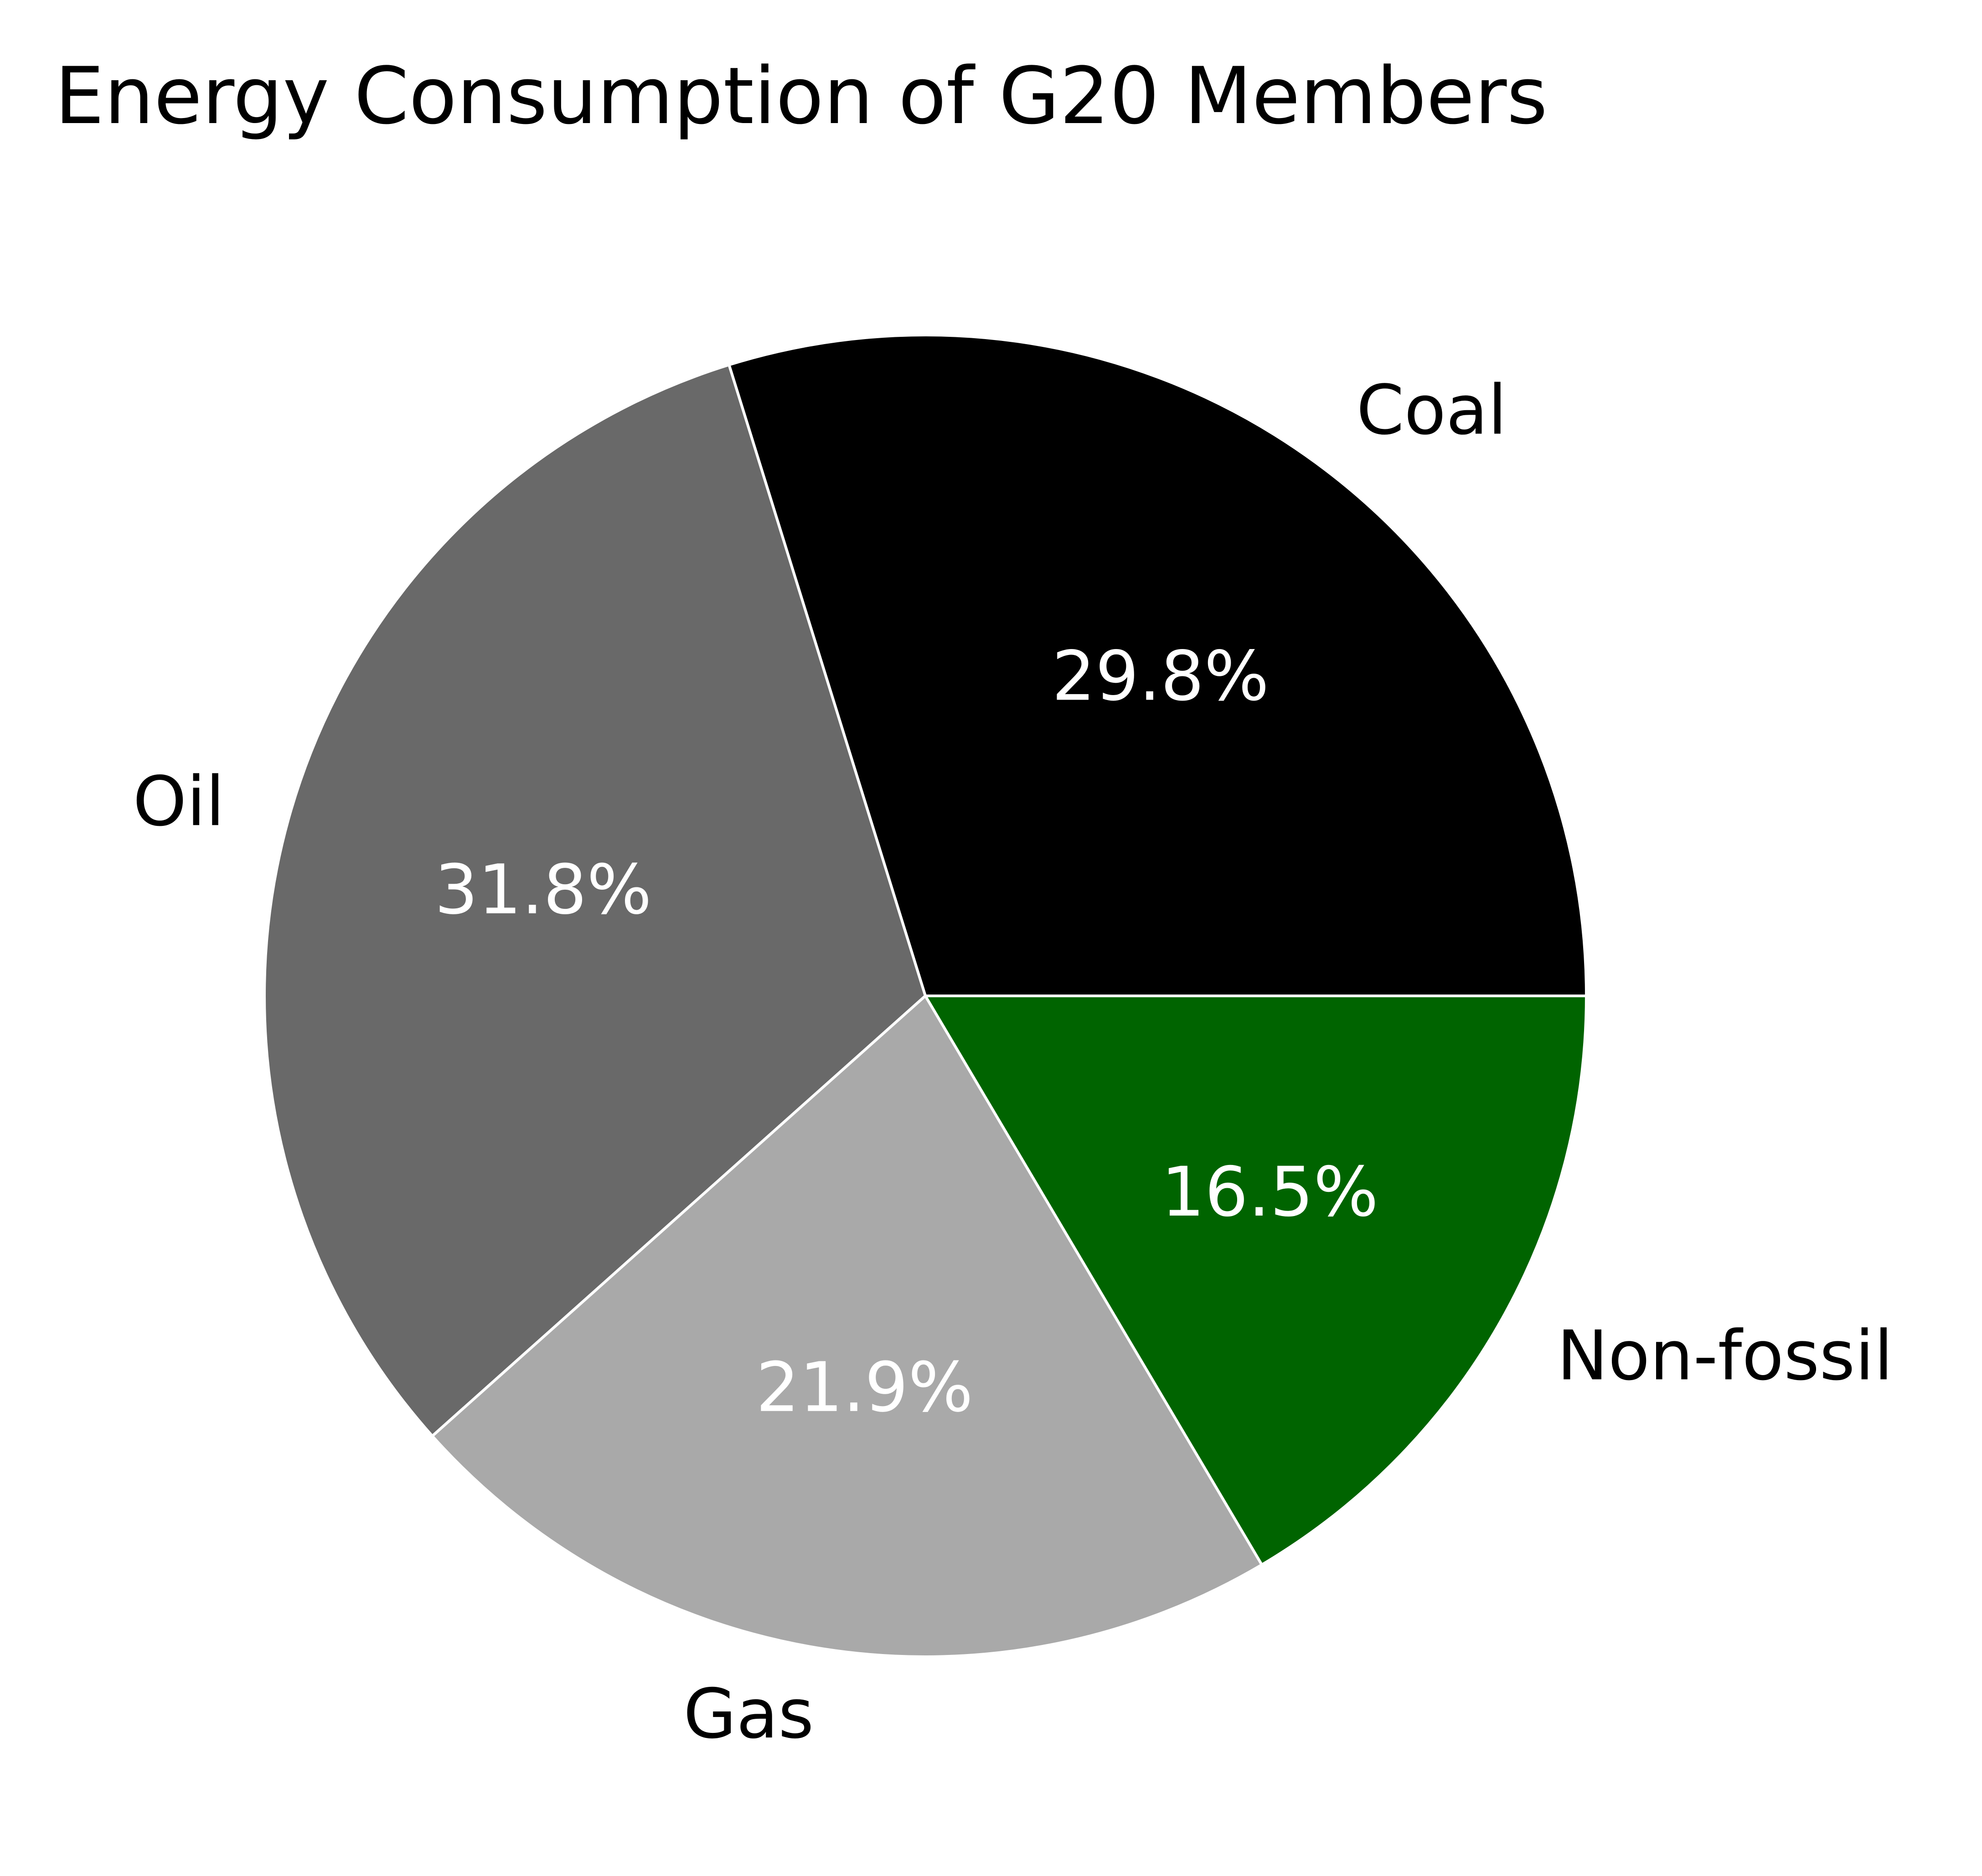 The width and height of the screenshot is (1982, 1876). I want to click on slice-label-non-fossil: Non-fossil, so click(1725, 1356).